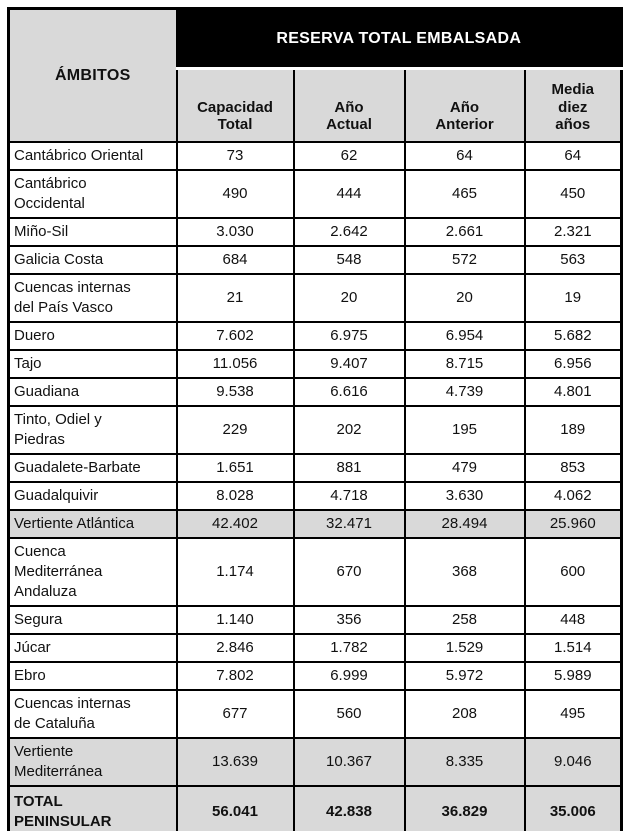  I want to click on table-row: Tinto, Odiel y Piedras 229 202 195 189, so click(315, 430).